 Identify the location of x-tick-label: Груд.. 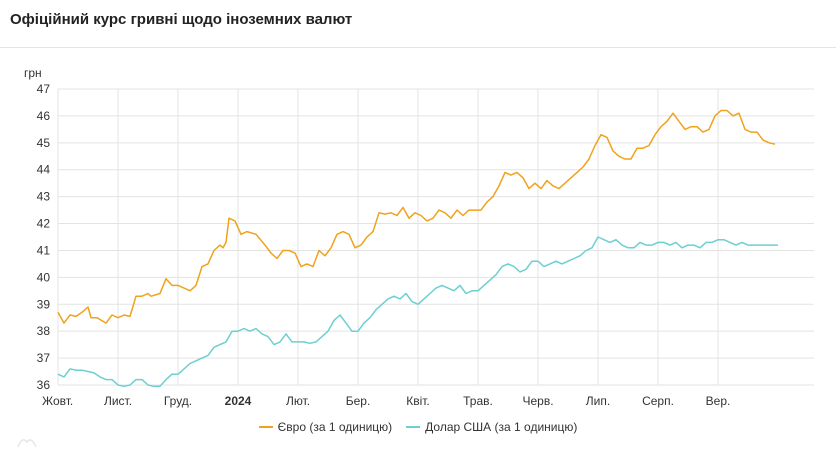
(178, 401).